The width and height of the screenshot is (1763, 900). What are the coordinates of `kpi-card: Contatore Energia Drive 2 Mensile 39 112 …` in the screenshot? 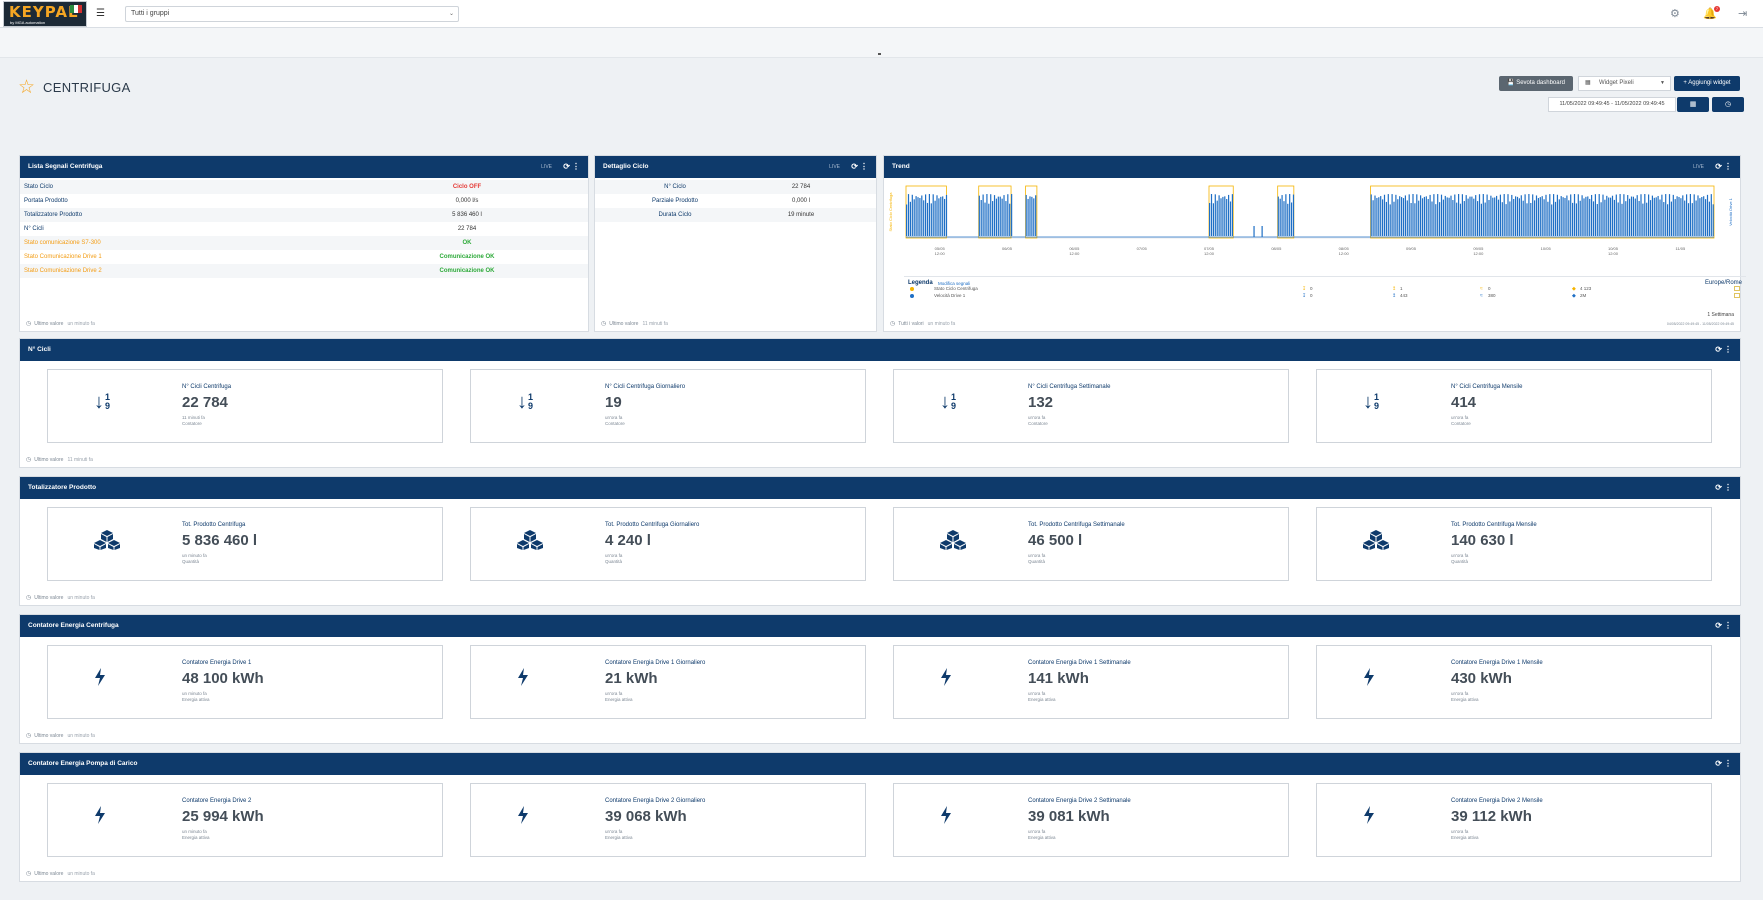 It's located at (1514, 820).